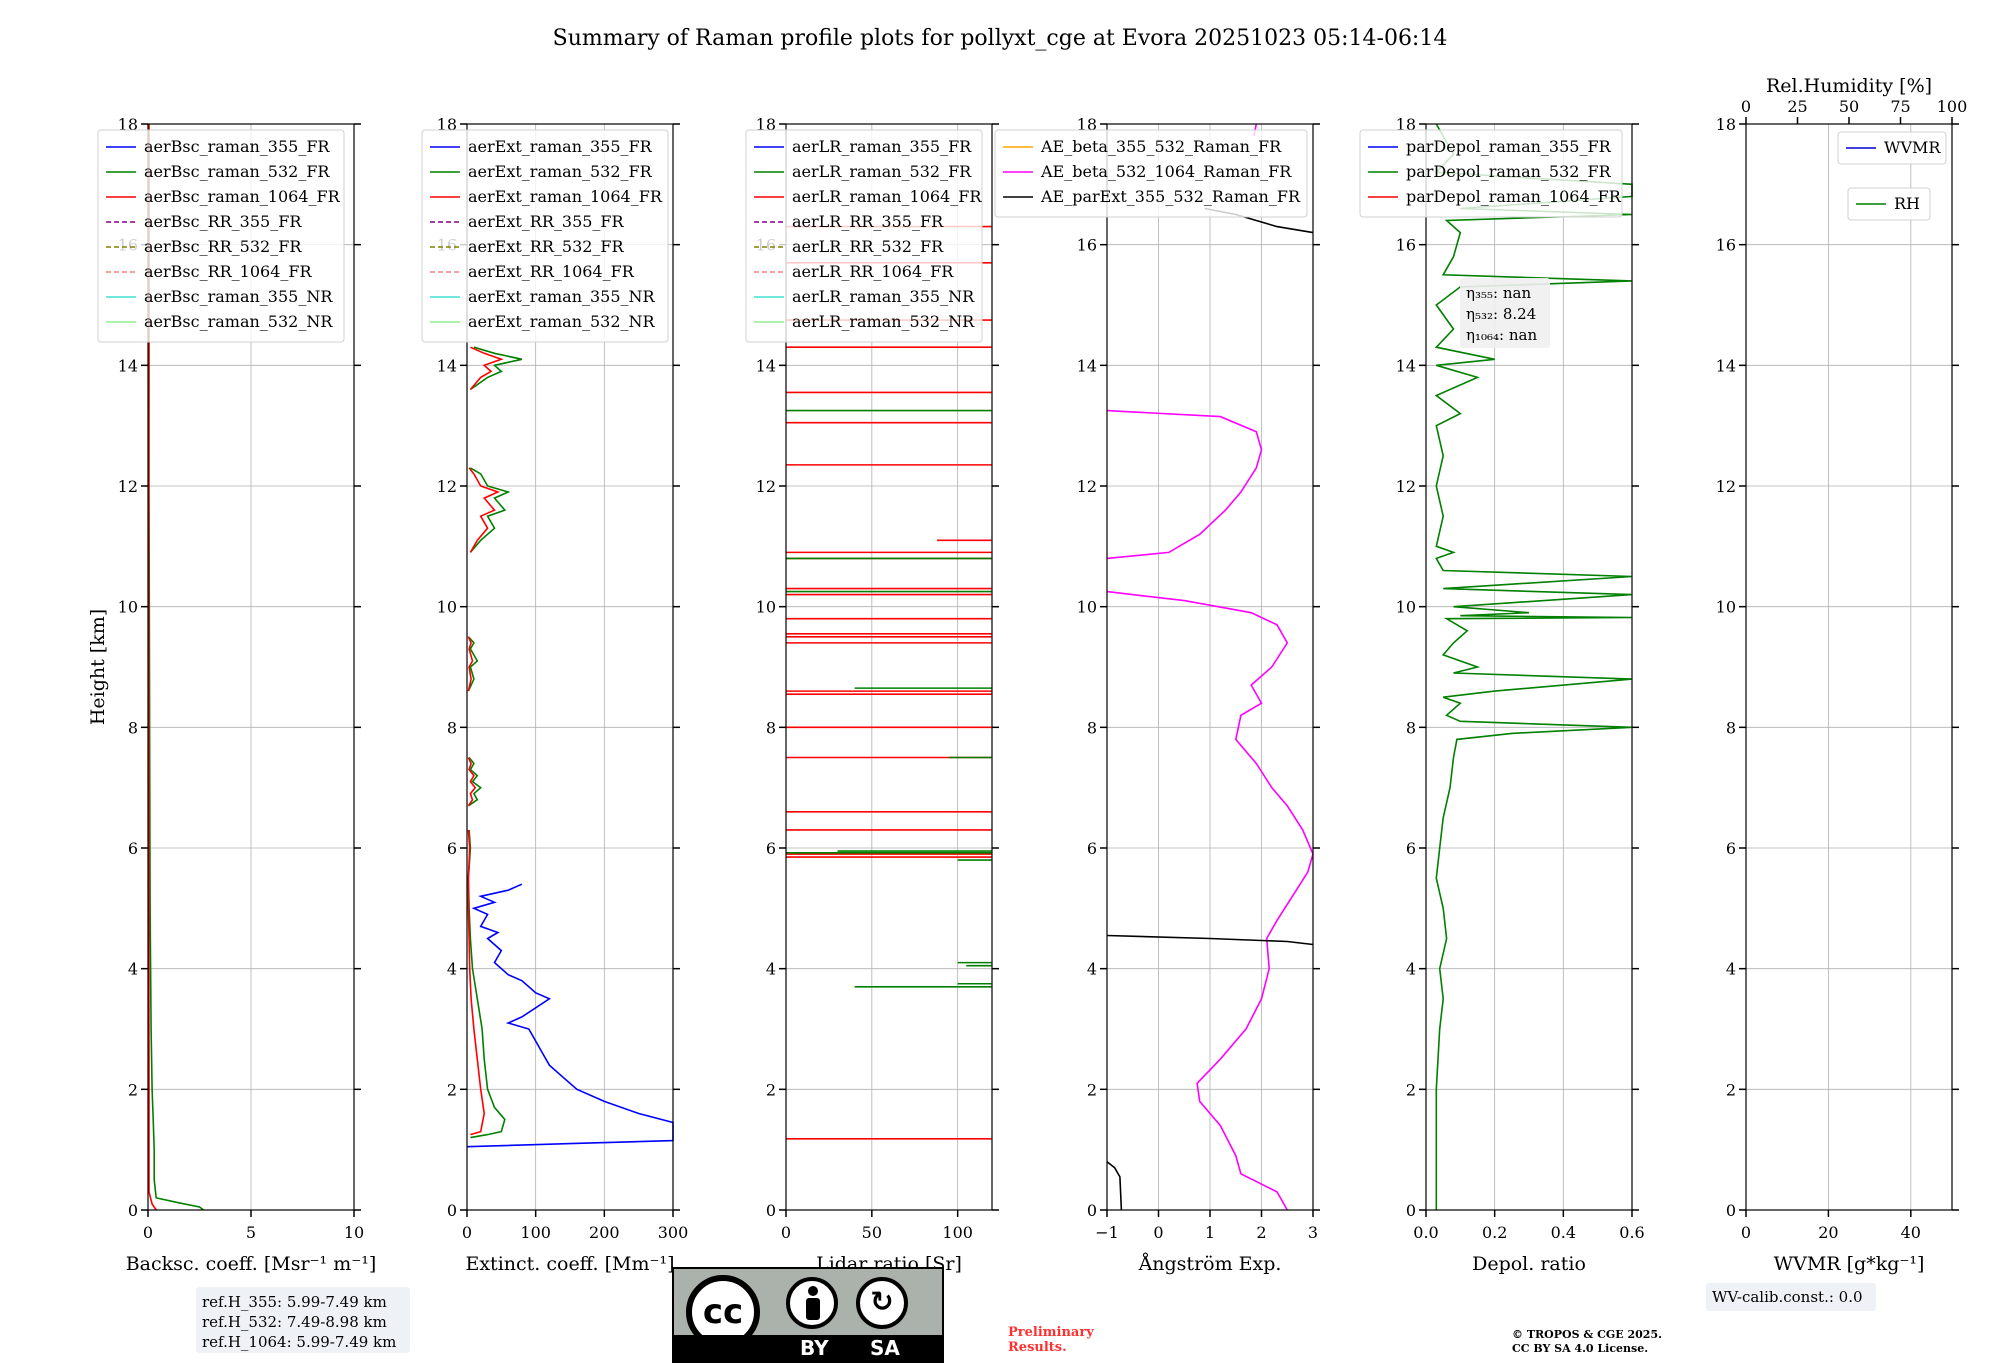 The image size is (2000, 1363). I want to click on legend-box-wvmr, so click(1892, 148).